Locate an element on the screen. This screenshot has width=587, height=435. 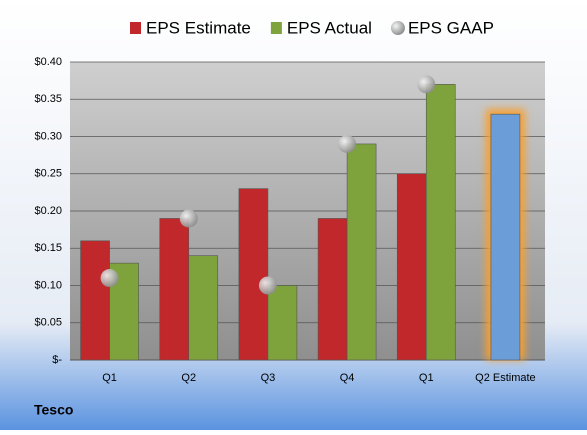
x-tick-label: Q4 is located at coordinates (347, 378).